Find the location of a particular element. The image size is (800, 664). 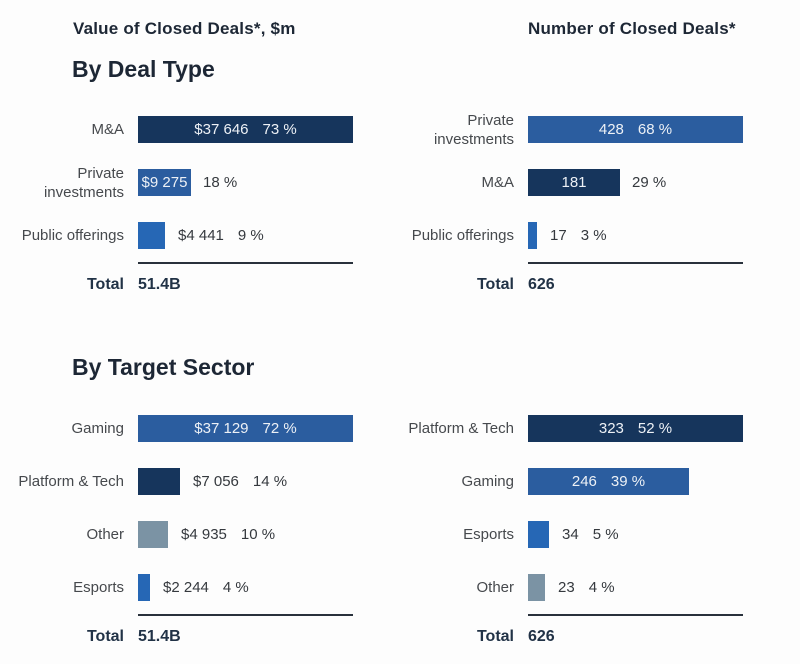

bar-value-label: 246 is located at coordinates (584, 481).